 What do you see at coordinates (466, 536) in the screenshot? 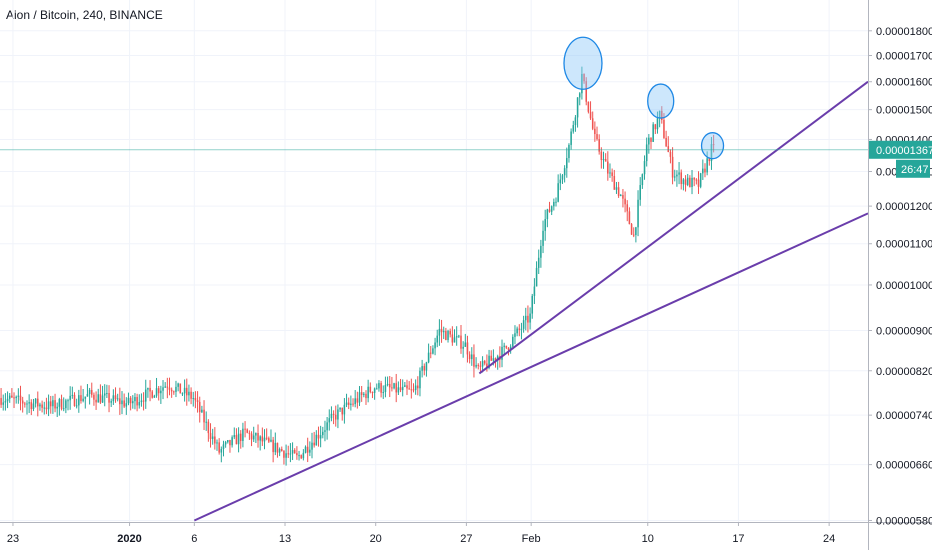
I see `time-axis-bg` at bounding box center [466, 536].